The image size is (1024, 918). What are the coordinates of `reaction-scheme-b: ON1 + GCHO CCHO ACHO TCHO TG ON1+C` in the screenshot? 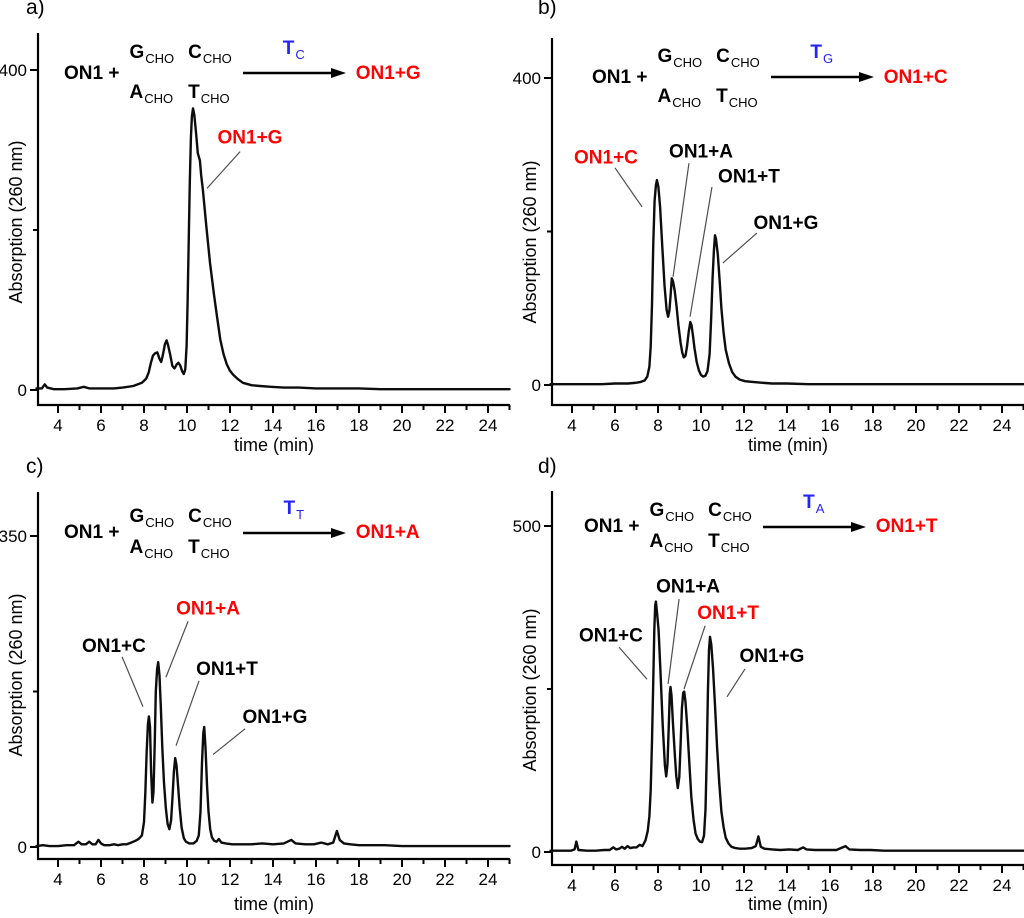 It's located at (770, 76).